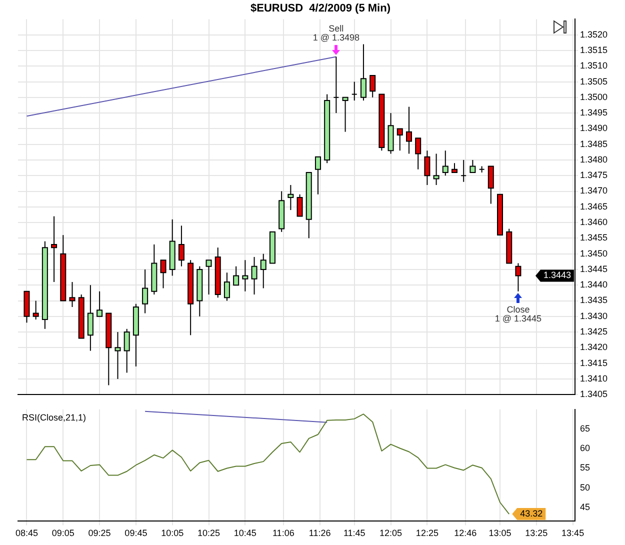 This screenshot has width=625, height=545. Describe the element at coordinates (594, 378) in the screenshot. I see `y-tick-label: 1.3410` at that location.